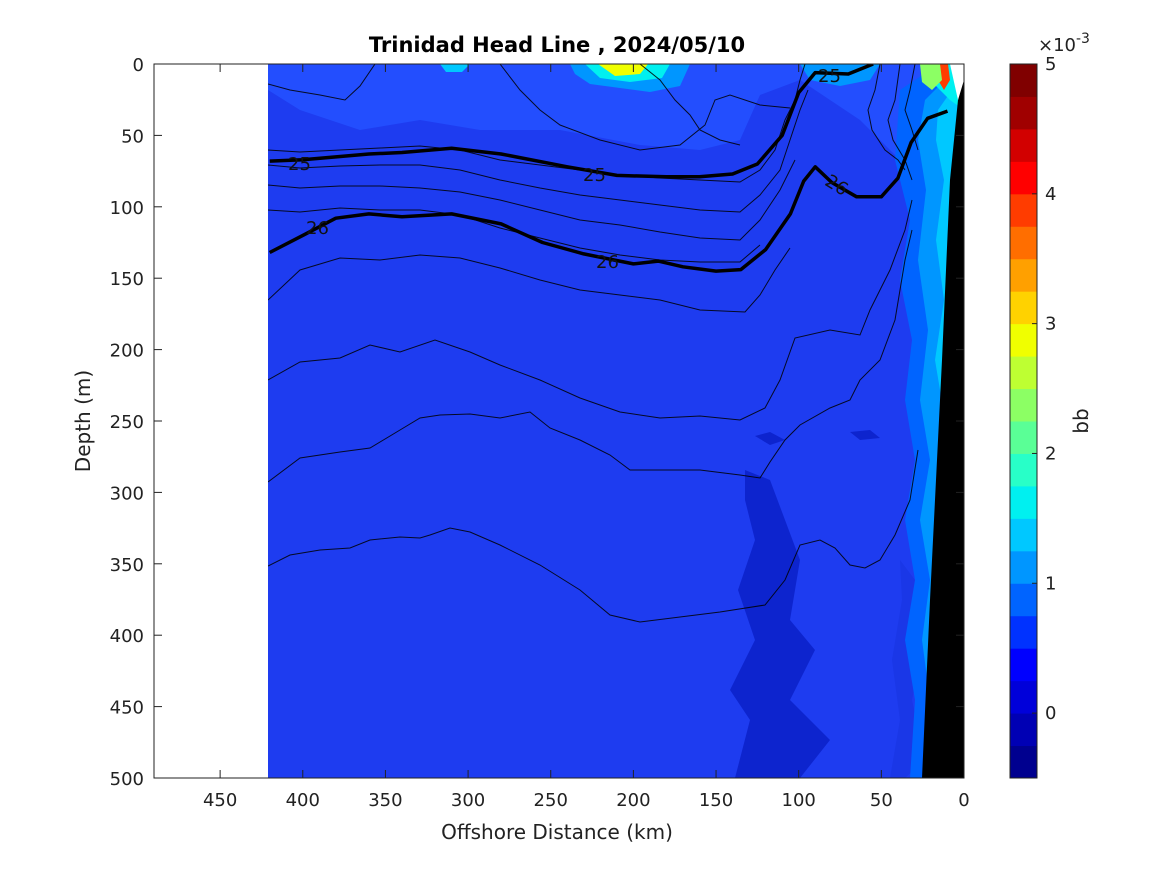  What do you see at coordinates (963, 800) in the screenshot?
I see `x-tick-label: 0` at bounding box center [963, 800].